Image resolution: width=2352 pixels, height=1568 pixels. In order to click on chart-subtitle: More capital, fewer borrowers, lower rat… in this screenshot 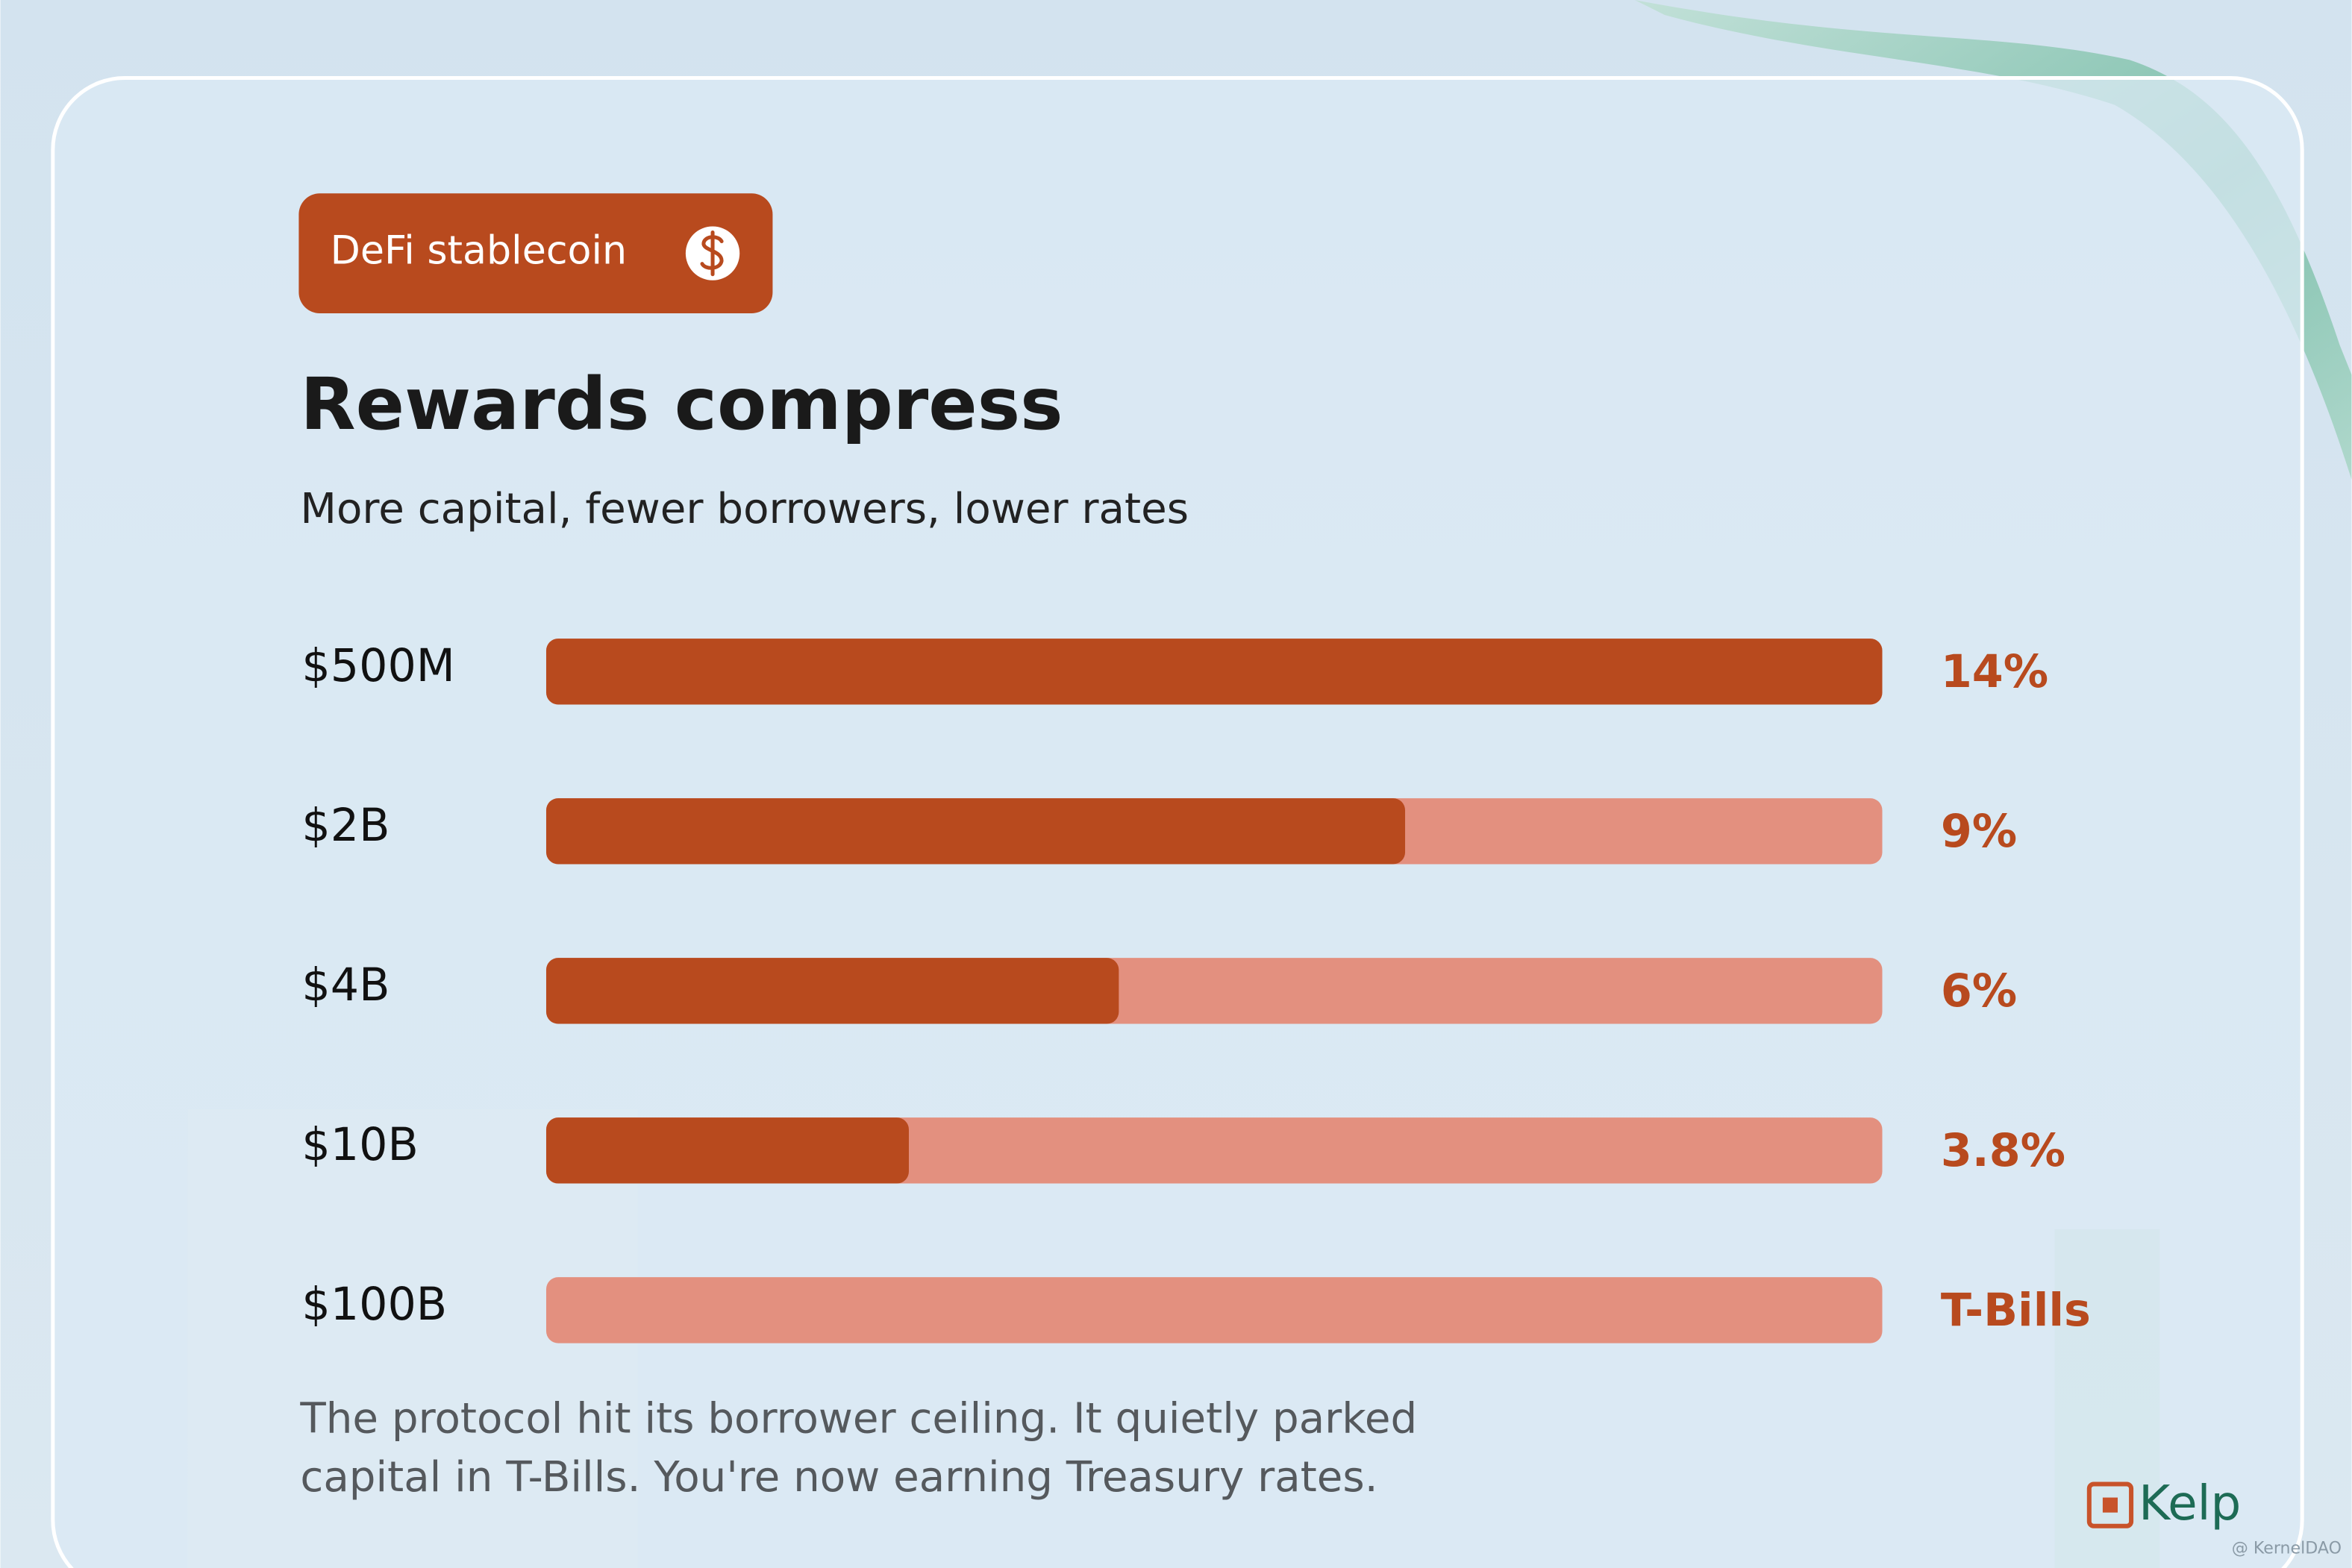, I will do `click(744, 509)`.